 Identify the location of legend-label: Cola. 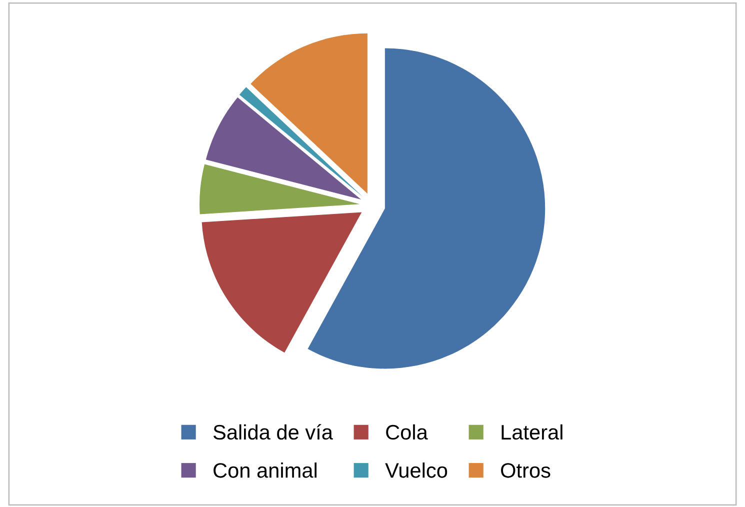
(407, 432).